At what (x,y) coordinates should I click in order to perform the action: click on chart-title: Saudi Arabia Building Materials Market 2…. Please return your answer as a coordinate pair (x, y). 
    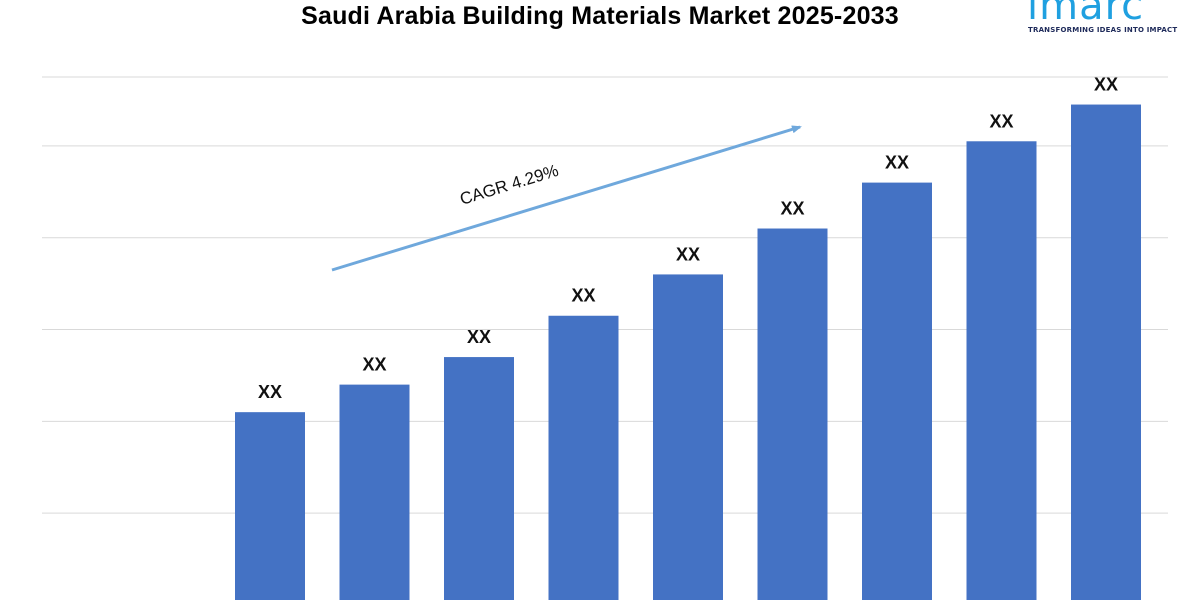
    Looking at the image, I should click on (600, 16).